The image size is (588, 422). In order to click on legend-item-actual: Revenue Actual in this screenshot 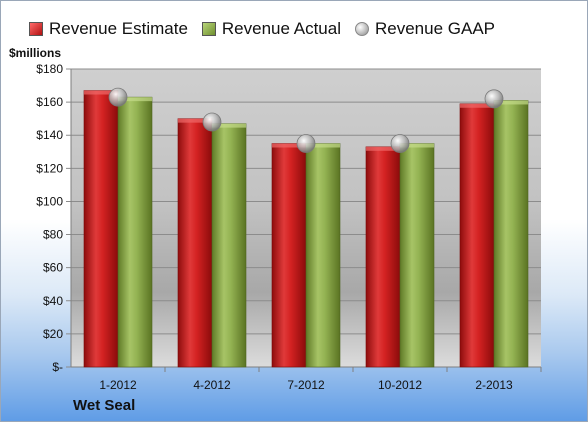, I will do `click(271, 29)`.